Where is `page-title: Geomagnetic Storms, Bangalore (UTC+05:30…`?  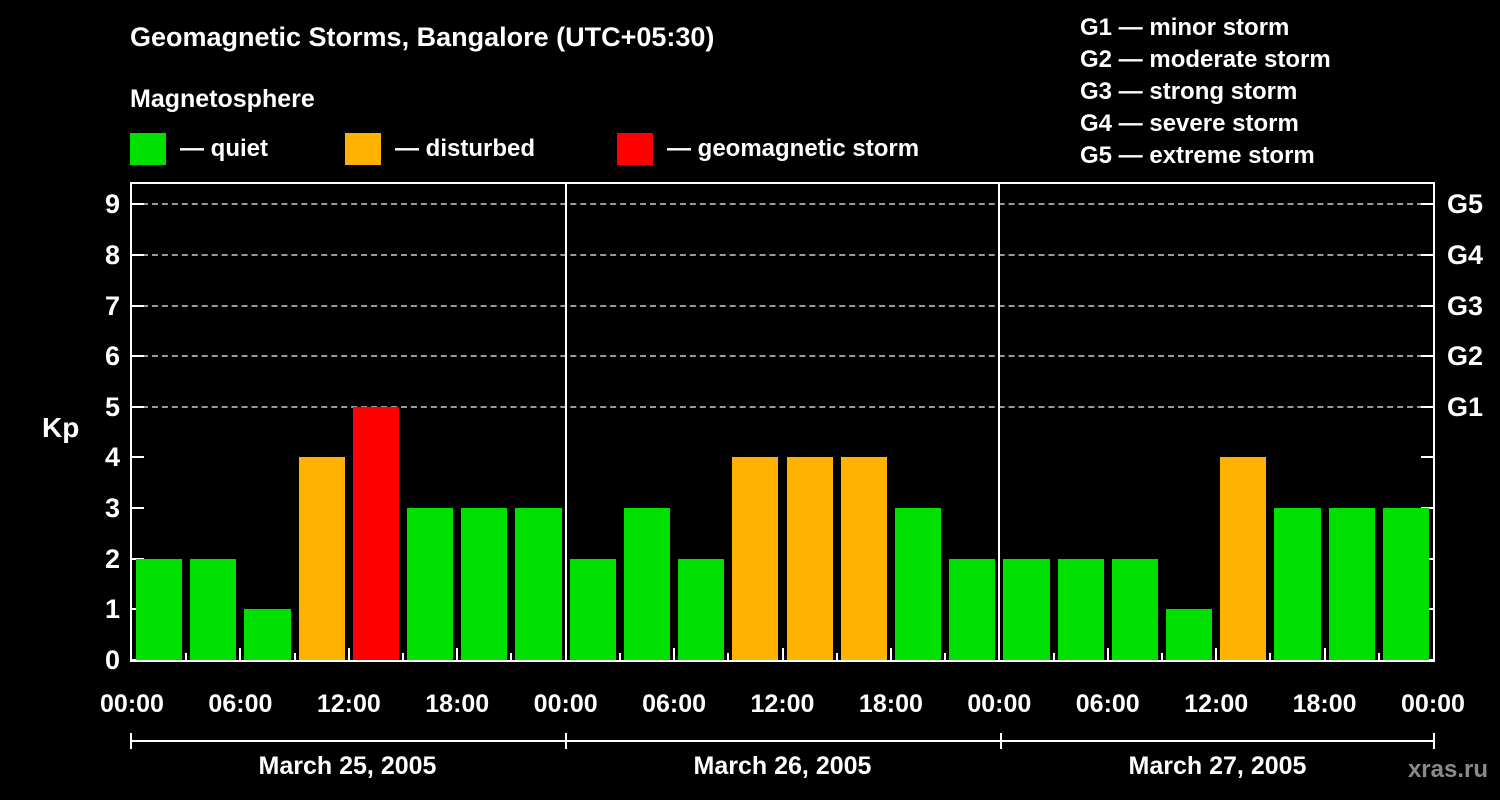
page-title: Geomagnetic Storms, Bangalore (UTC+05:30… is located at coordinates (422, 37).